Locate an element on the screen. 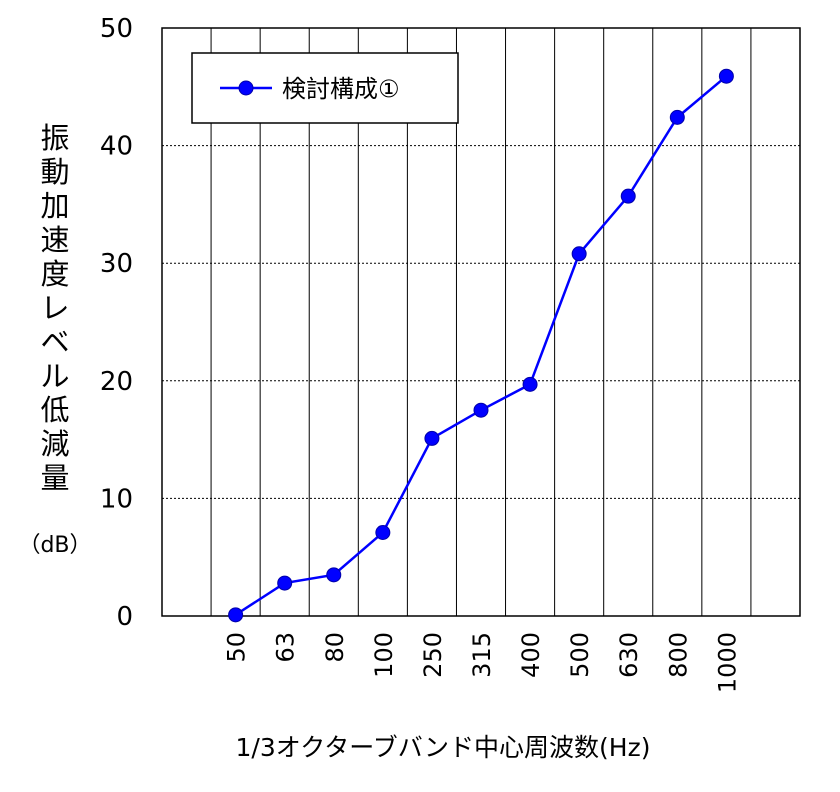  y-tick-label: 50 is located at coordinates (116, 29).